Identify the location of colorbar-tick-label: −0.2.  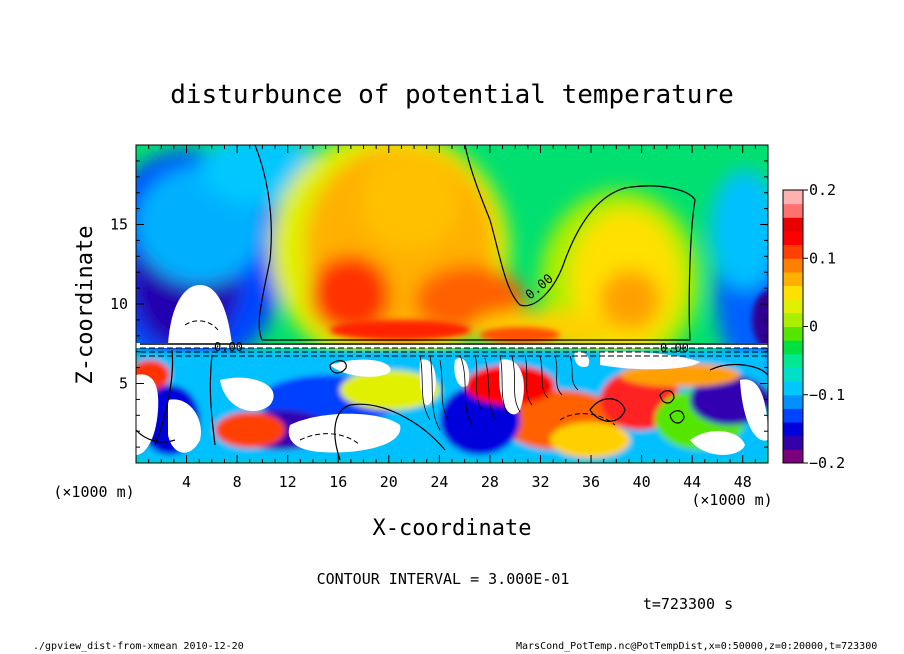
(827, 463).